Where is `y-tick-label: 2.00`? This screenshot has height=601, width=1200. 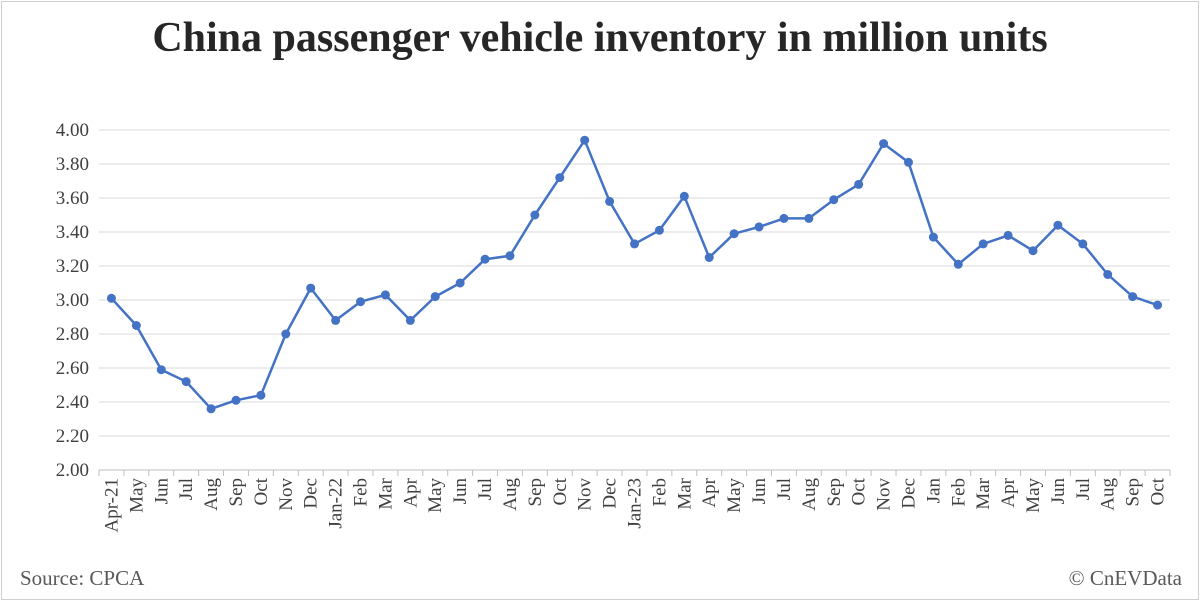
y-tick-label: 2.00 is located at coordinates (72, 470).